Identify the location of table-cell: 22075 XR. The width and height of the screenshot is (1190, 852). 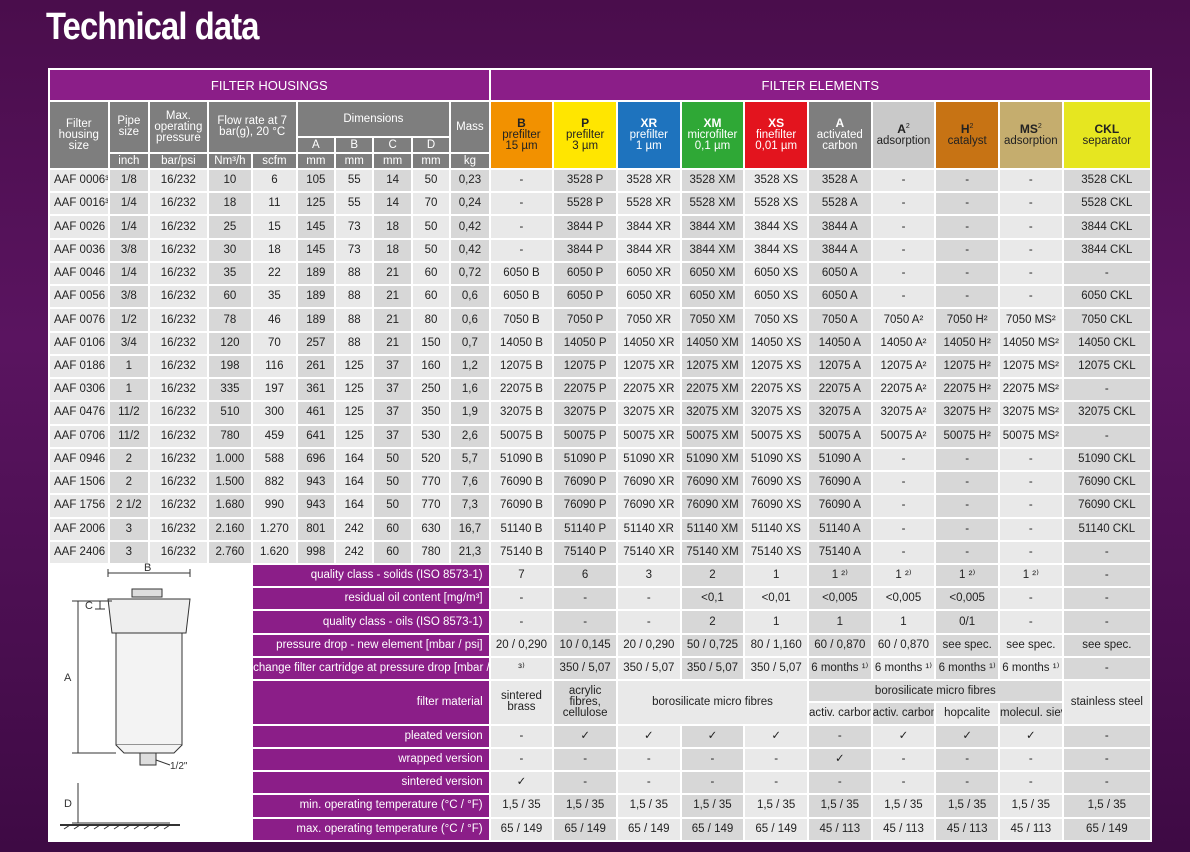
(648, 390).